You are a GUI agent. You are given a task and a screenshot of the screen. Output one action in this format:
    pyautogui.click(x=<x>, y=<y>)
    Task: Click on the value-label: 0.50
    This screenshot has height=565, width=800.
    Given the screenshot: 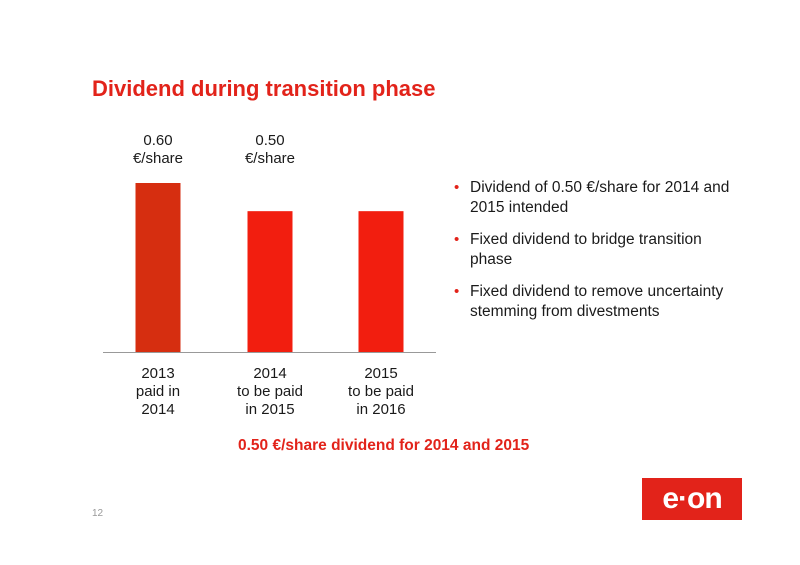 What is the action you would take?
    pyautogui.click(x=269, y=140)
    